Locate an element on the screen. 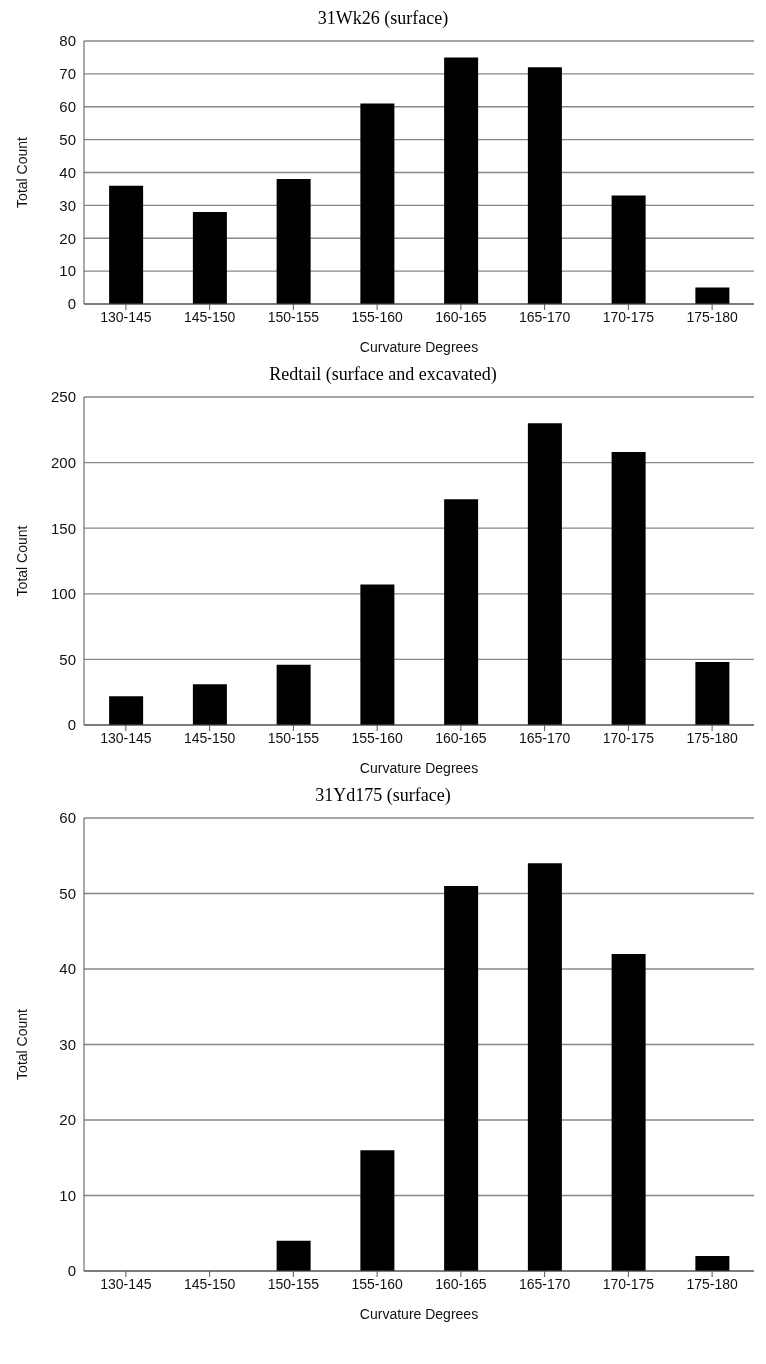 This screenshot has width=766, height=1364. y-tick-label: 250 is located at coordinates (63, 397).